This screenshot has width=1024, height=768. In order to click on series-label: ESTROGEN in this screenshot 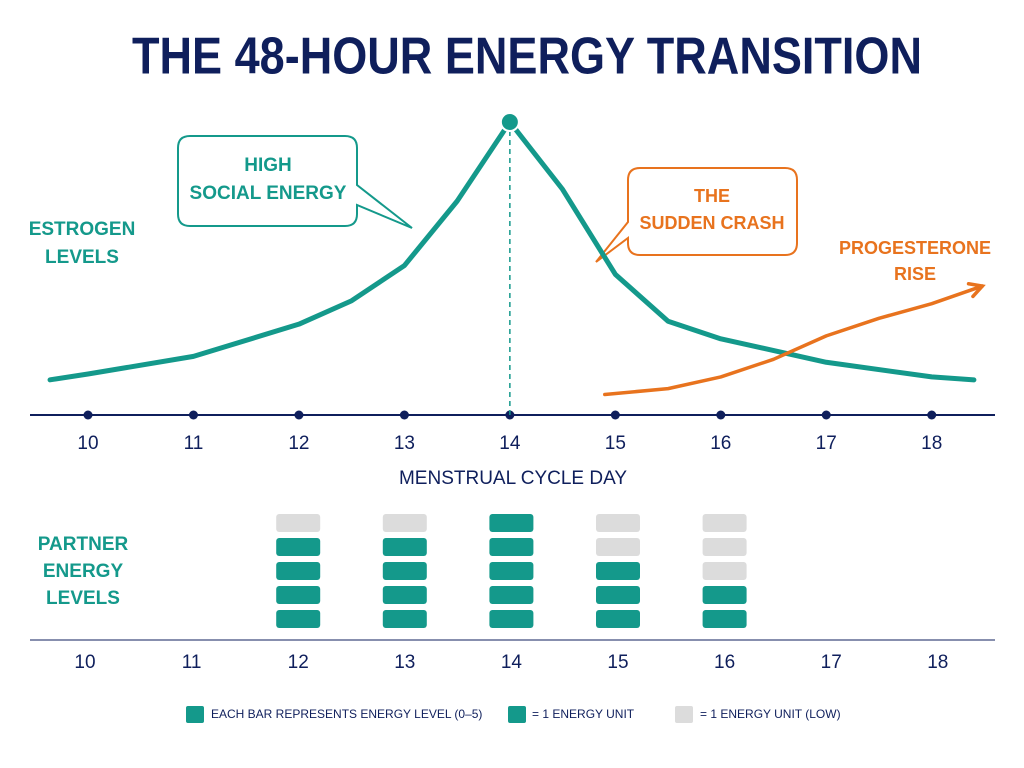, I will do `click(82, 229)`.